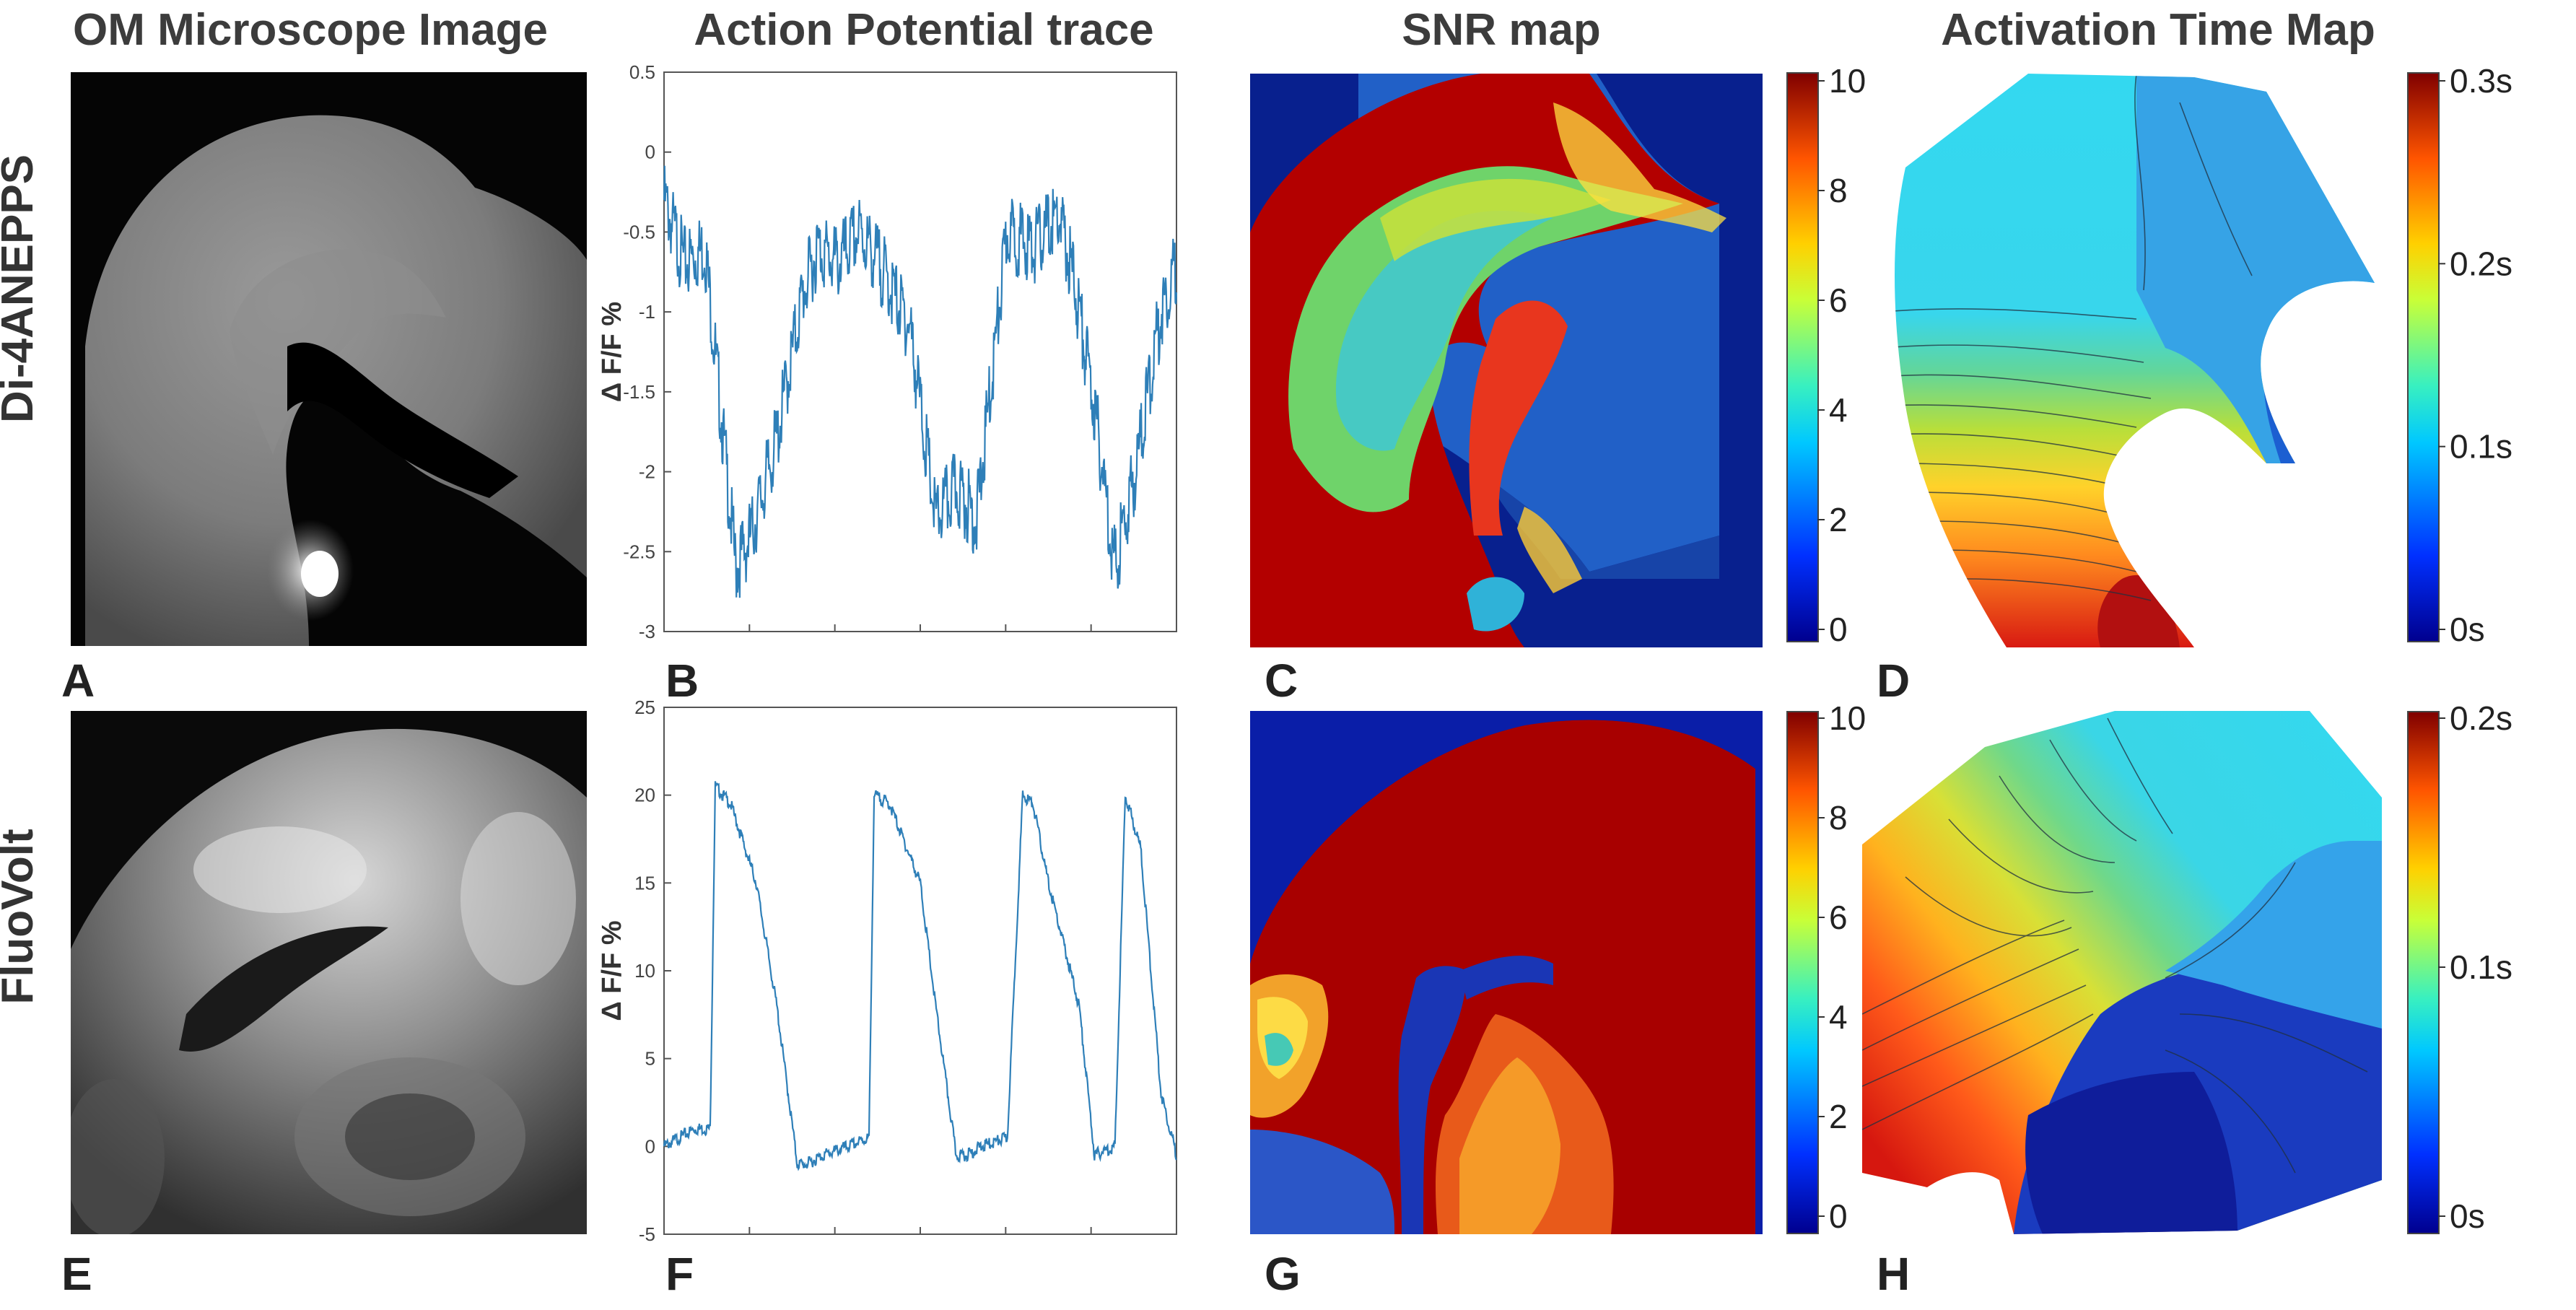 This screenshot has height=1310, width=2576. Describe the element at coordinates (1838, 519) in the screenshot. I see `colorbar-snr-top-tick-label: 2` at that location.